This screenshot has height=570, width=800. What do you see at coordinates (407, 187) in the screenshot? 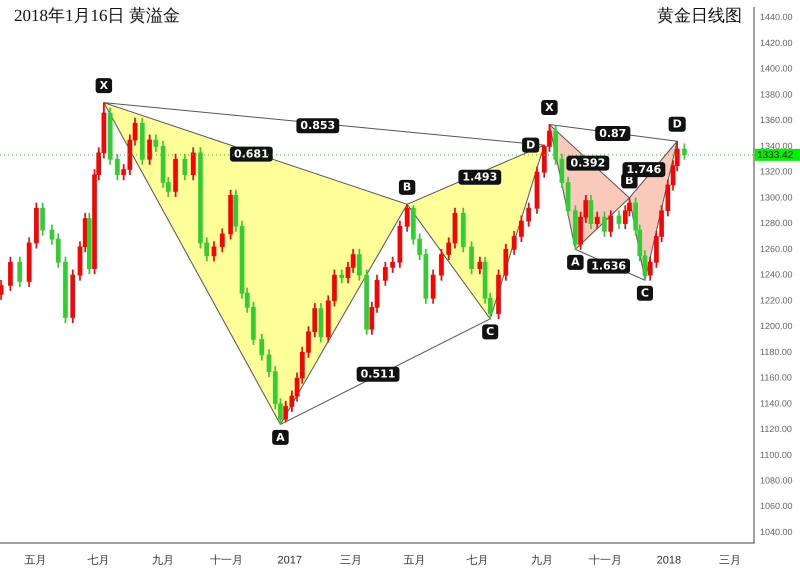
I see `annotation: B` at bounding box center [407, 187].